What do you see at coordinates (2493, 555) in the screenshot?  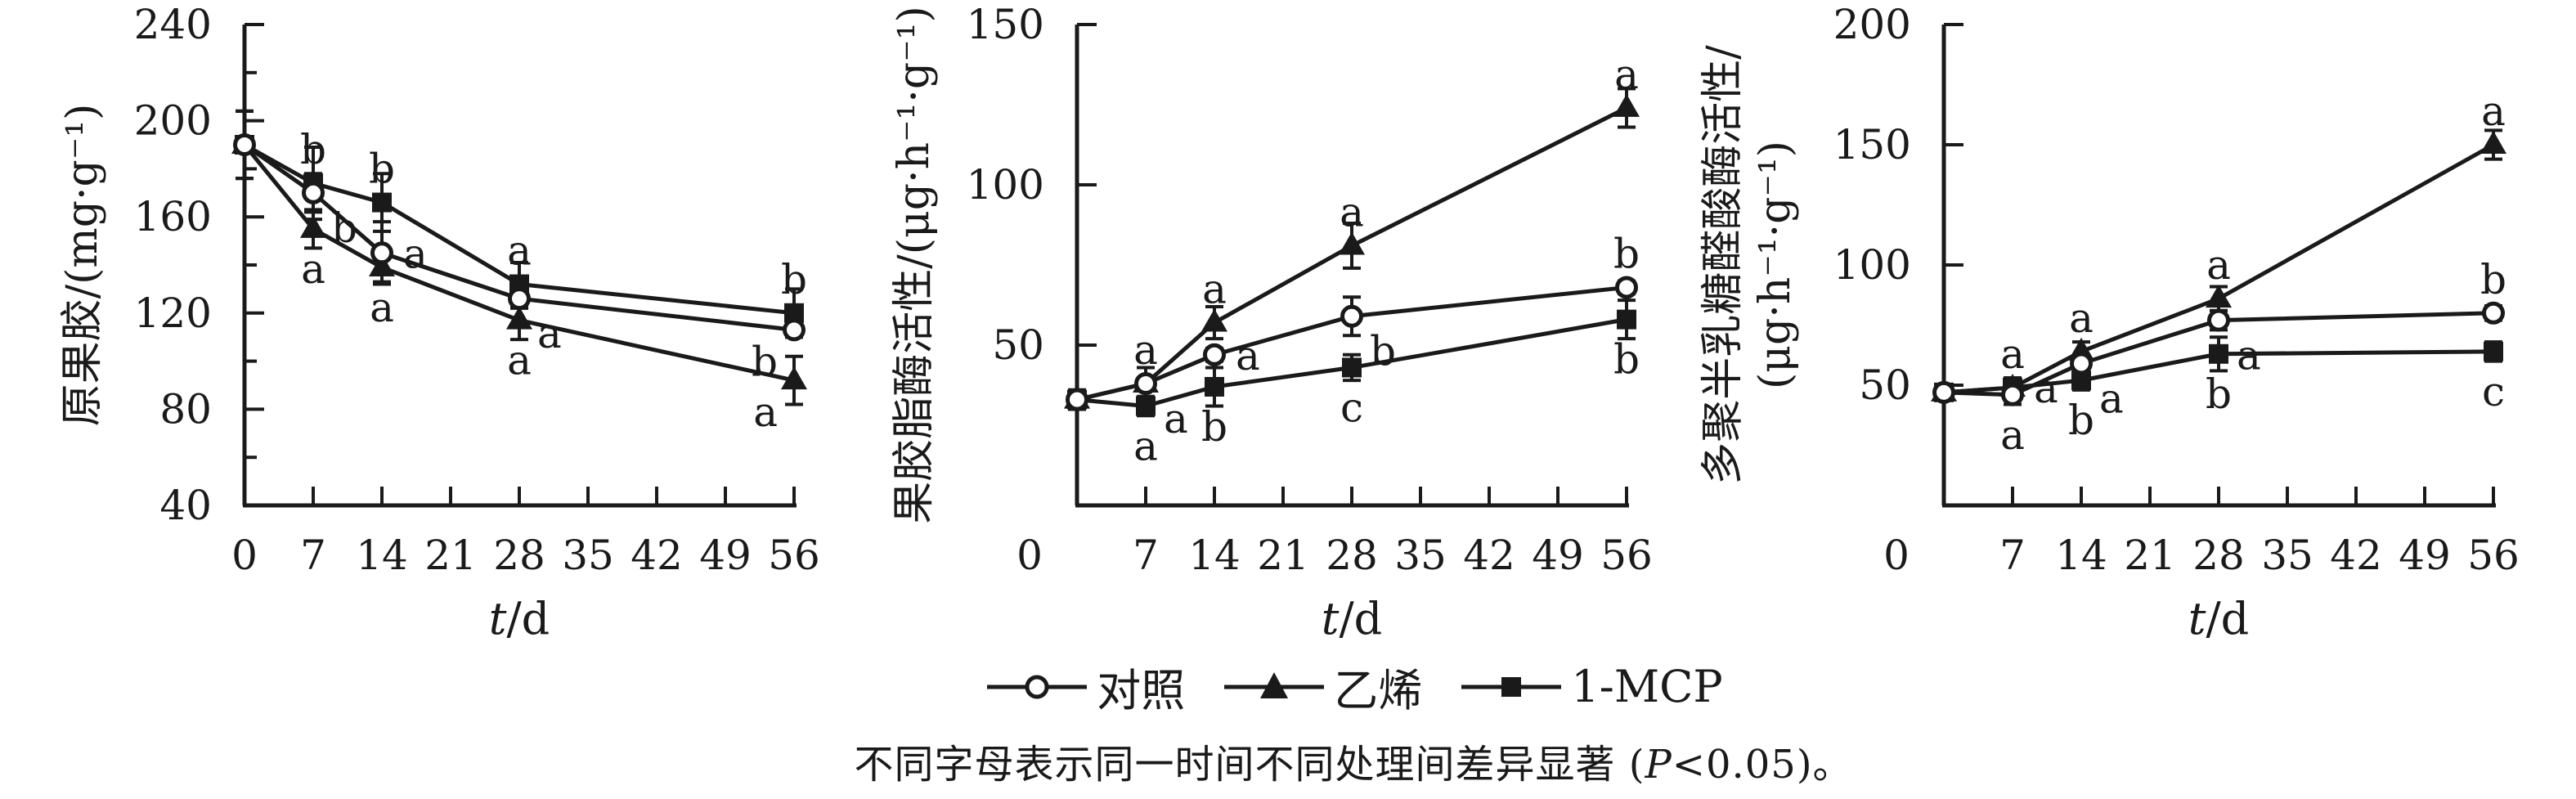 I see `x-tick-label: 56` at bounding box center [2493, 555].